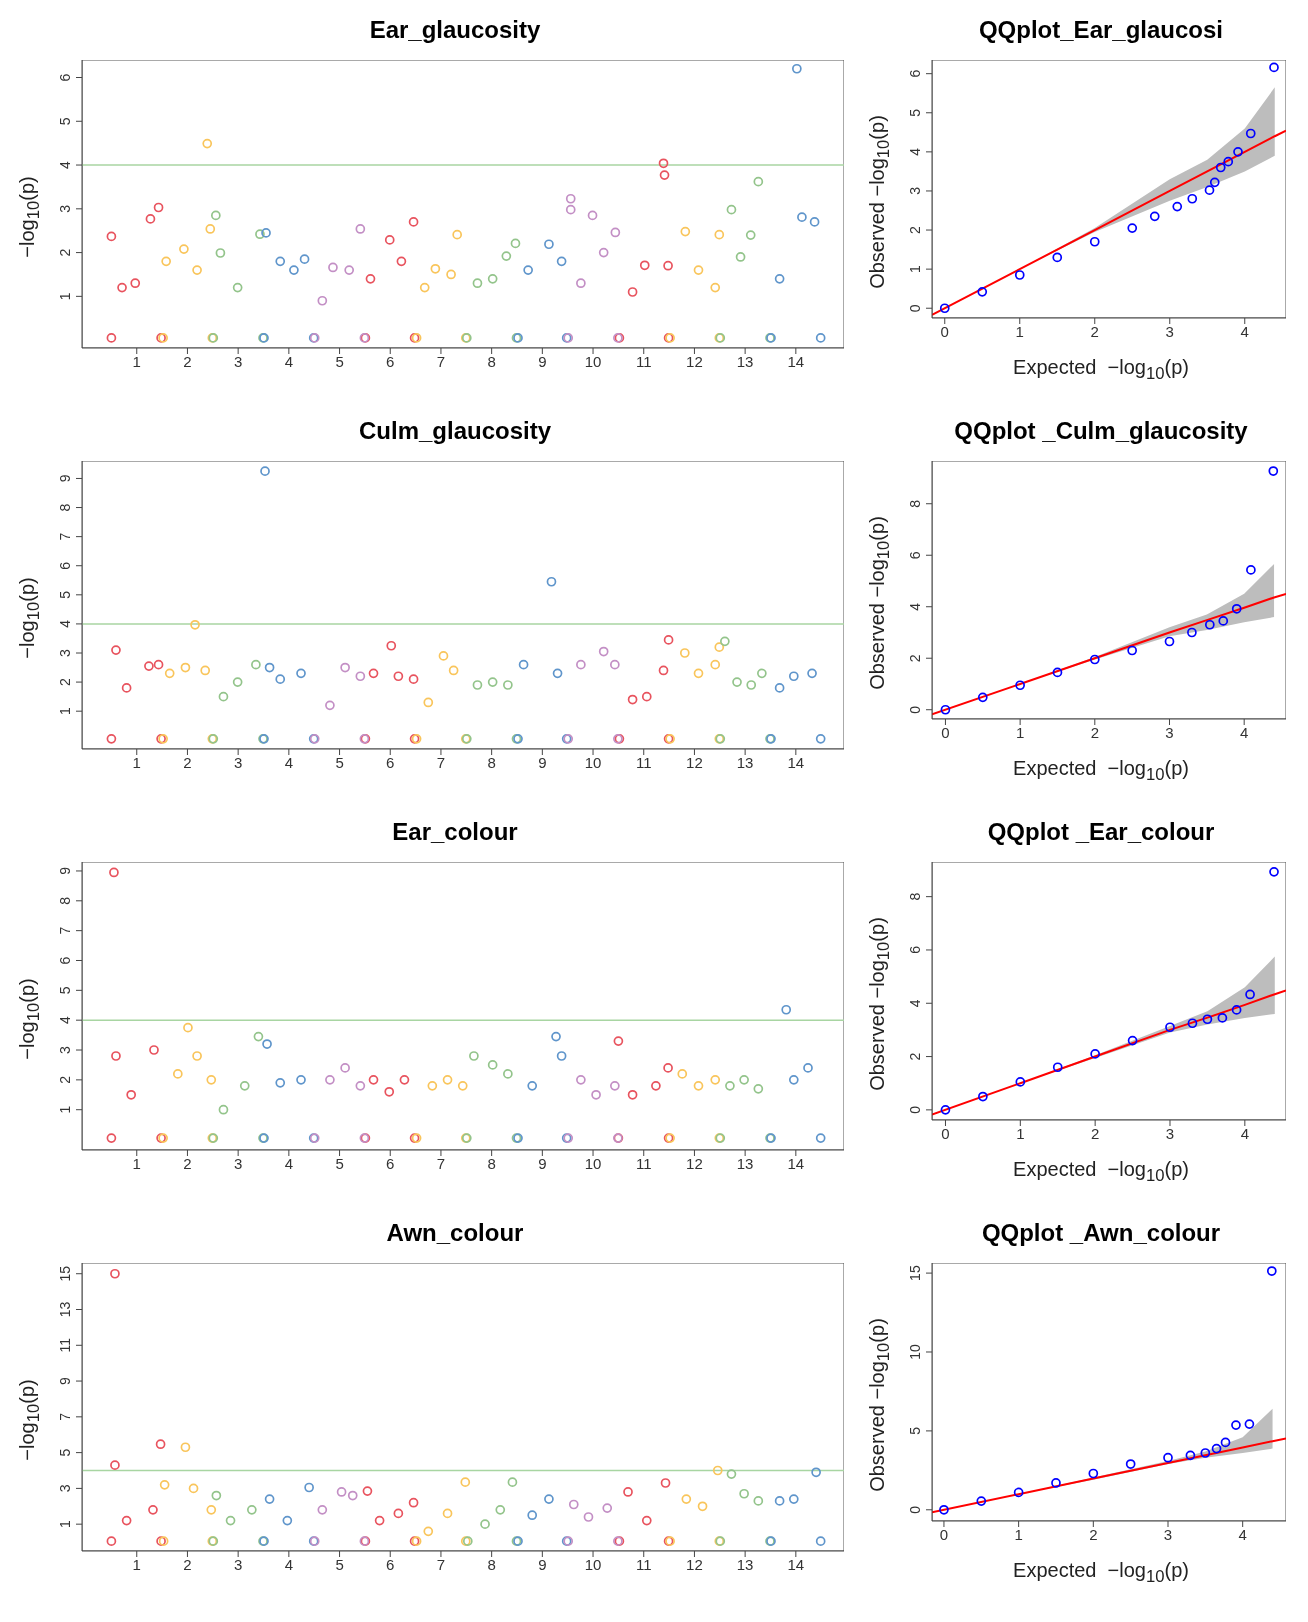 This screenshot has height=1622, width=1308. What do you see at coordinates (915, 503) in the screenshot?
I see `y-tick-label: 8` at bounding box center [915, 503].